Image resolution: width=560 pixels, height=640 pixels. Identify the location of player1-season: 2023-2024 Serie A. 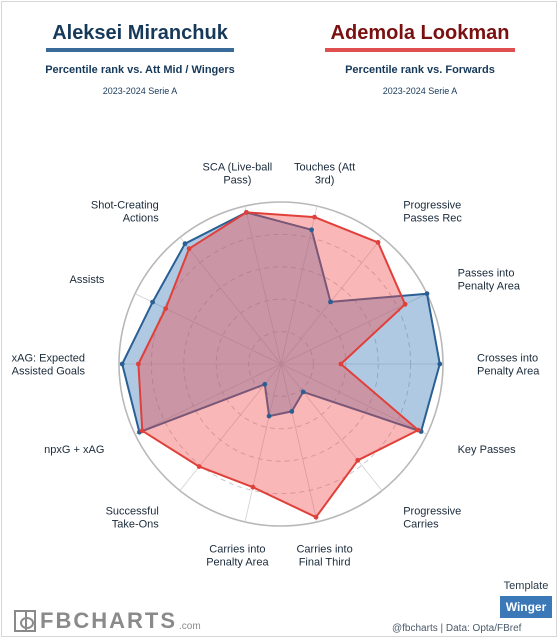
(140, 91).